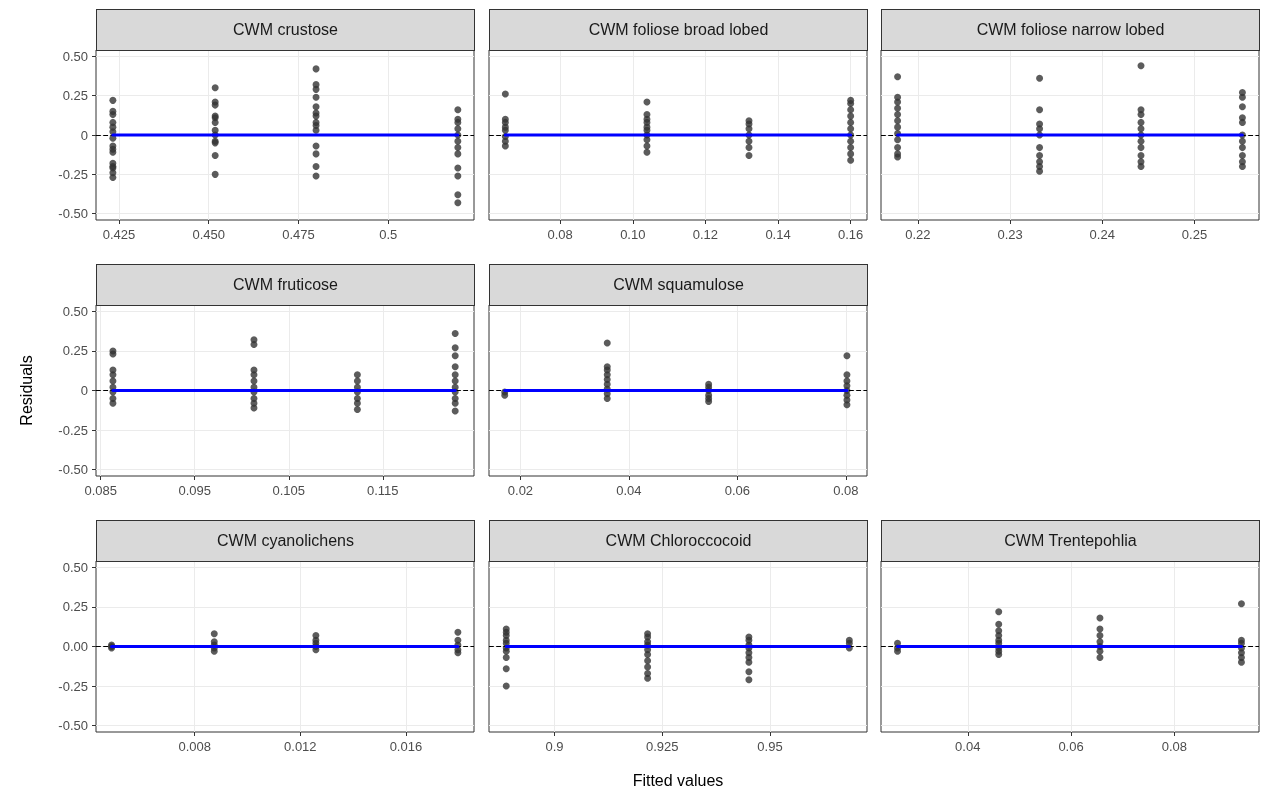 The height and width of the screenshot is (792, 1261). I want to click on x-tick-label: 0.02, so click(520, 490).